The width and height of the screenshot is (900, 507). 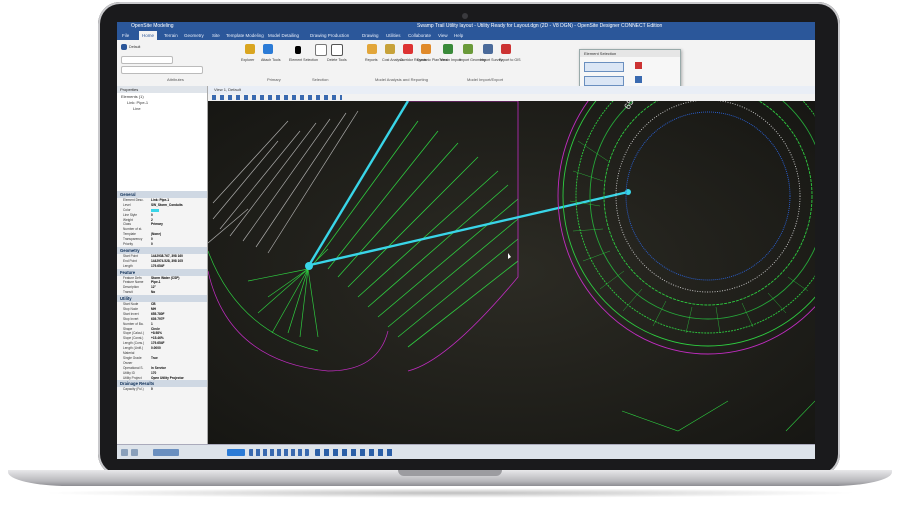 What do you see at coordinates (194, 35) in the screenshot?
I see `tab-geometry: Geometry` at bounding box center [194, 35].